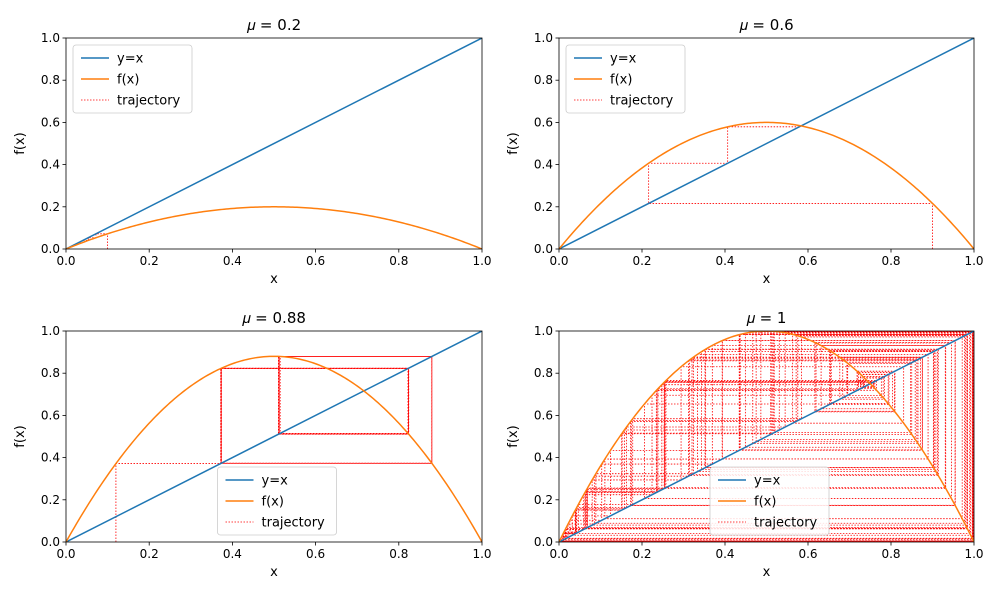 Image resolution: width=1000 pixels, height=600 pixels. What do you see at coordinates (790, 187) in the screenshot?
I see `trajectory-line` at bounding box center [790, 187].